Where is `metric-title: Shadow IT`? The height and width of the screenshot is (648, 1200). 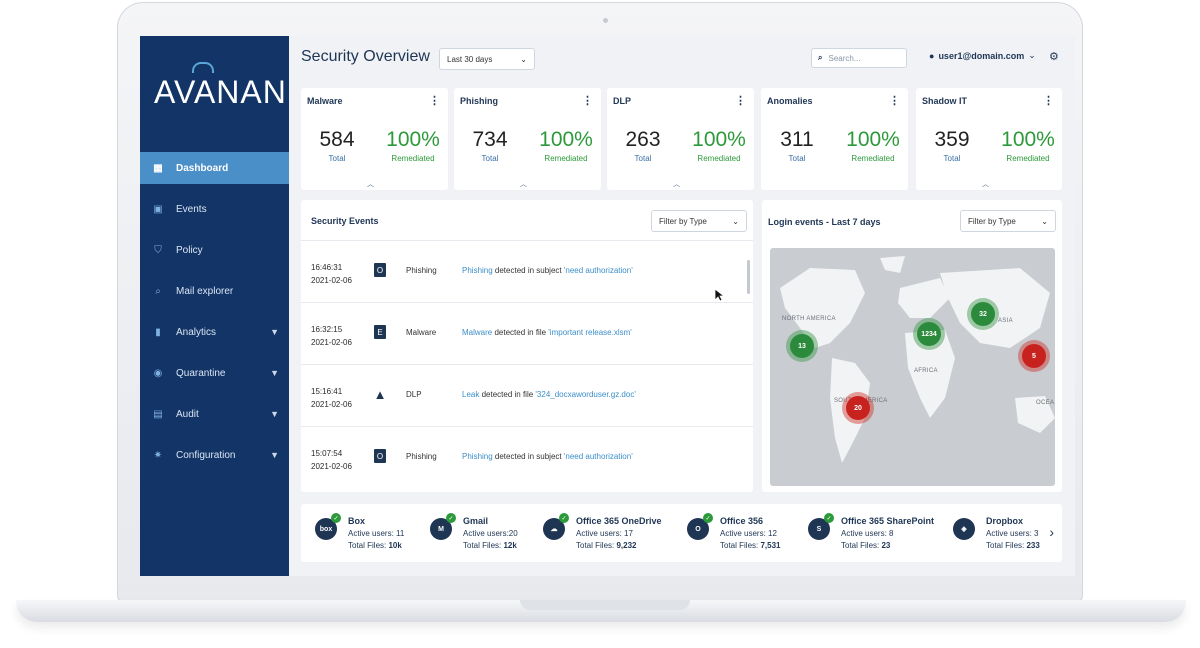
metric-title: Shadow IT is located at coordinates (944, 101).